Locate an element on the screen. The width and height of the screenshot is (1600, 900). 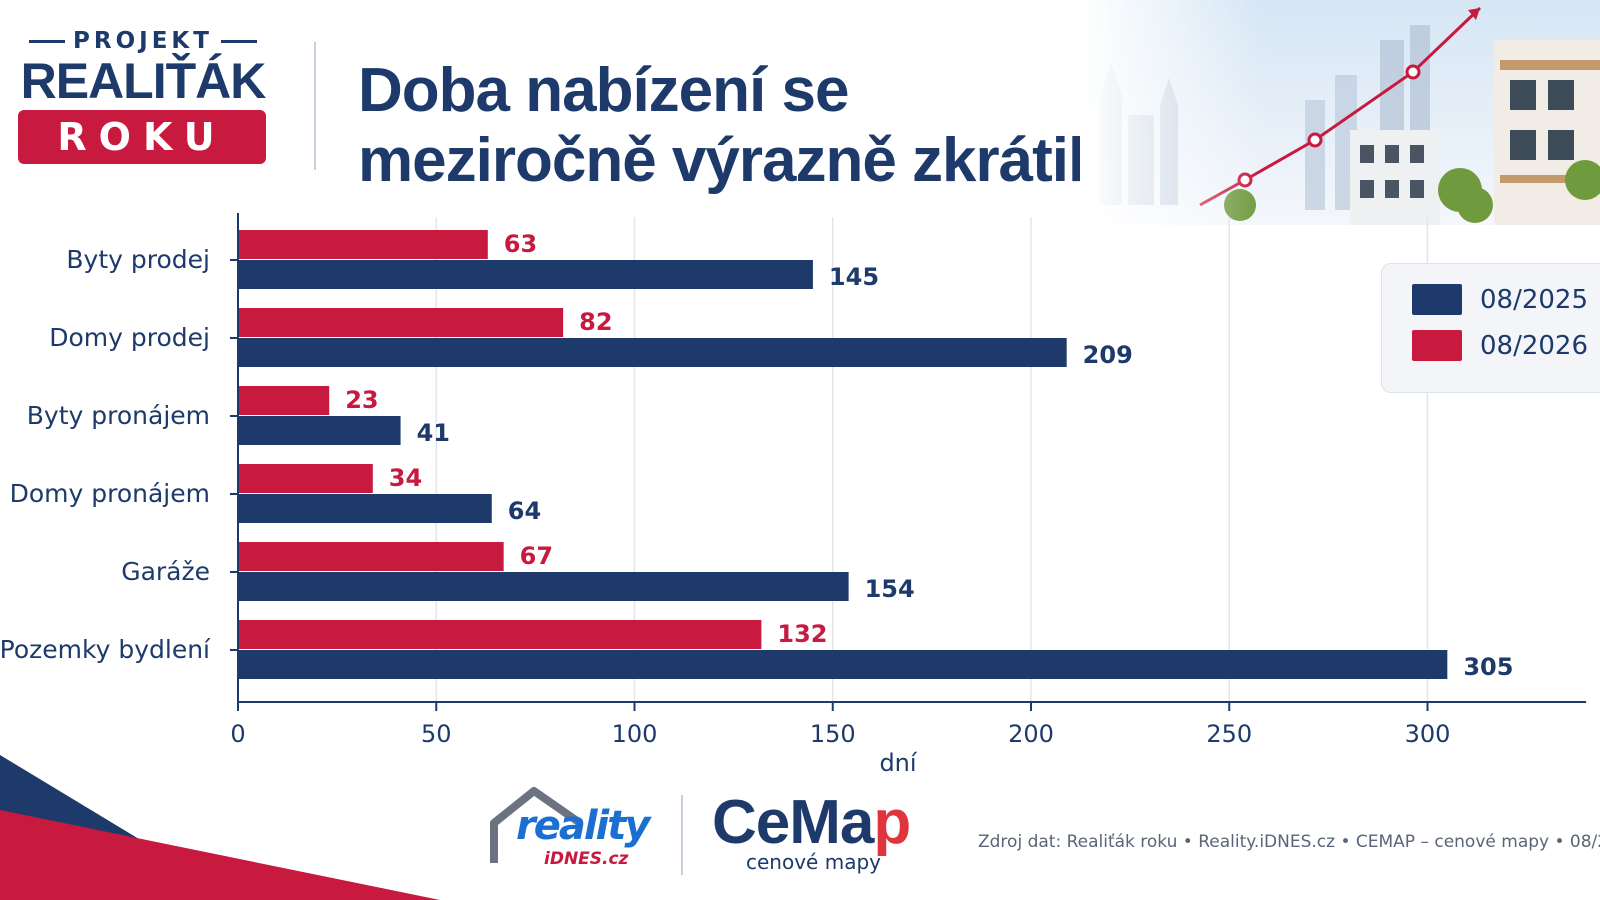
x-tick-label: 100 is located at coordinates (635, 734).